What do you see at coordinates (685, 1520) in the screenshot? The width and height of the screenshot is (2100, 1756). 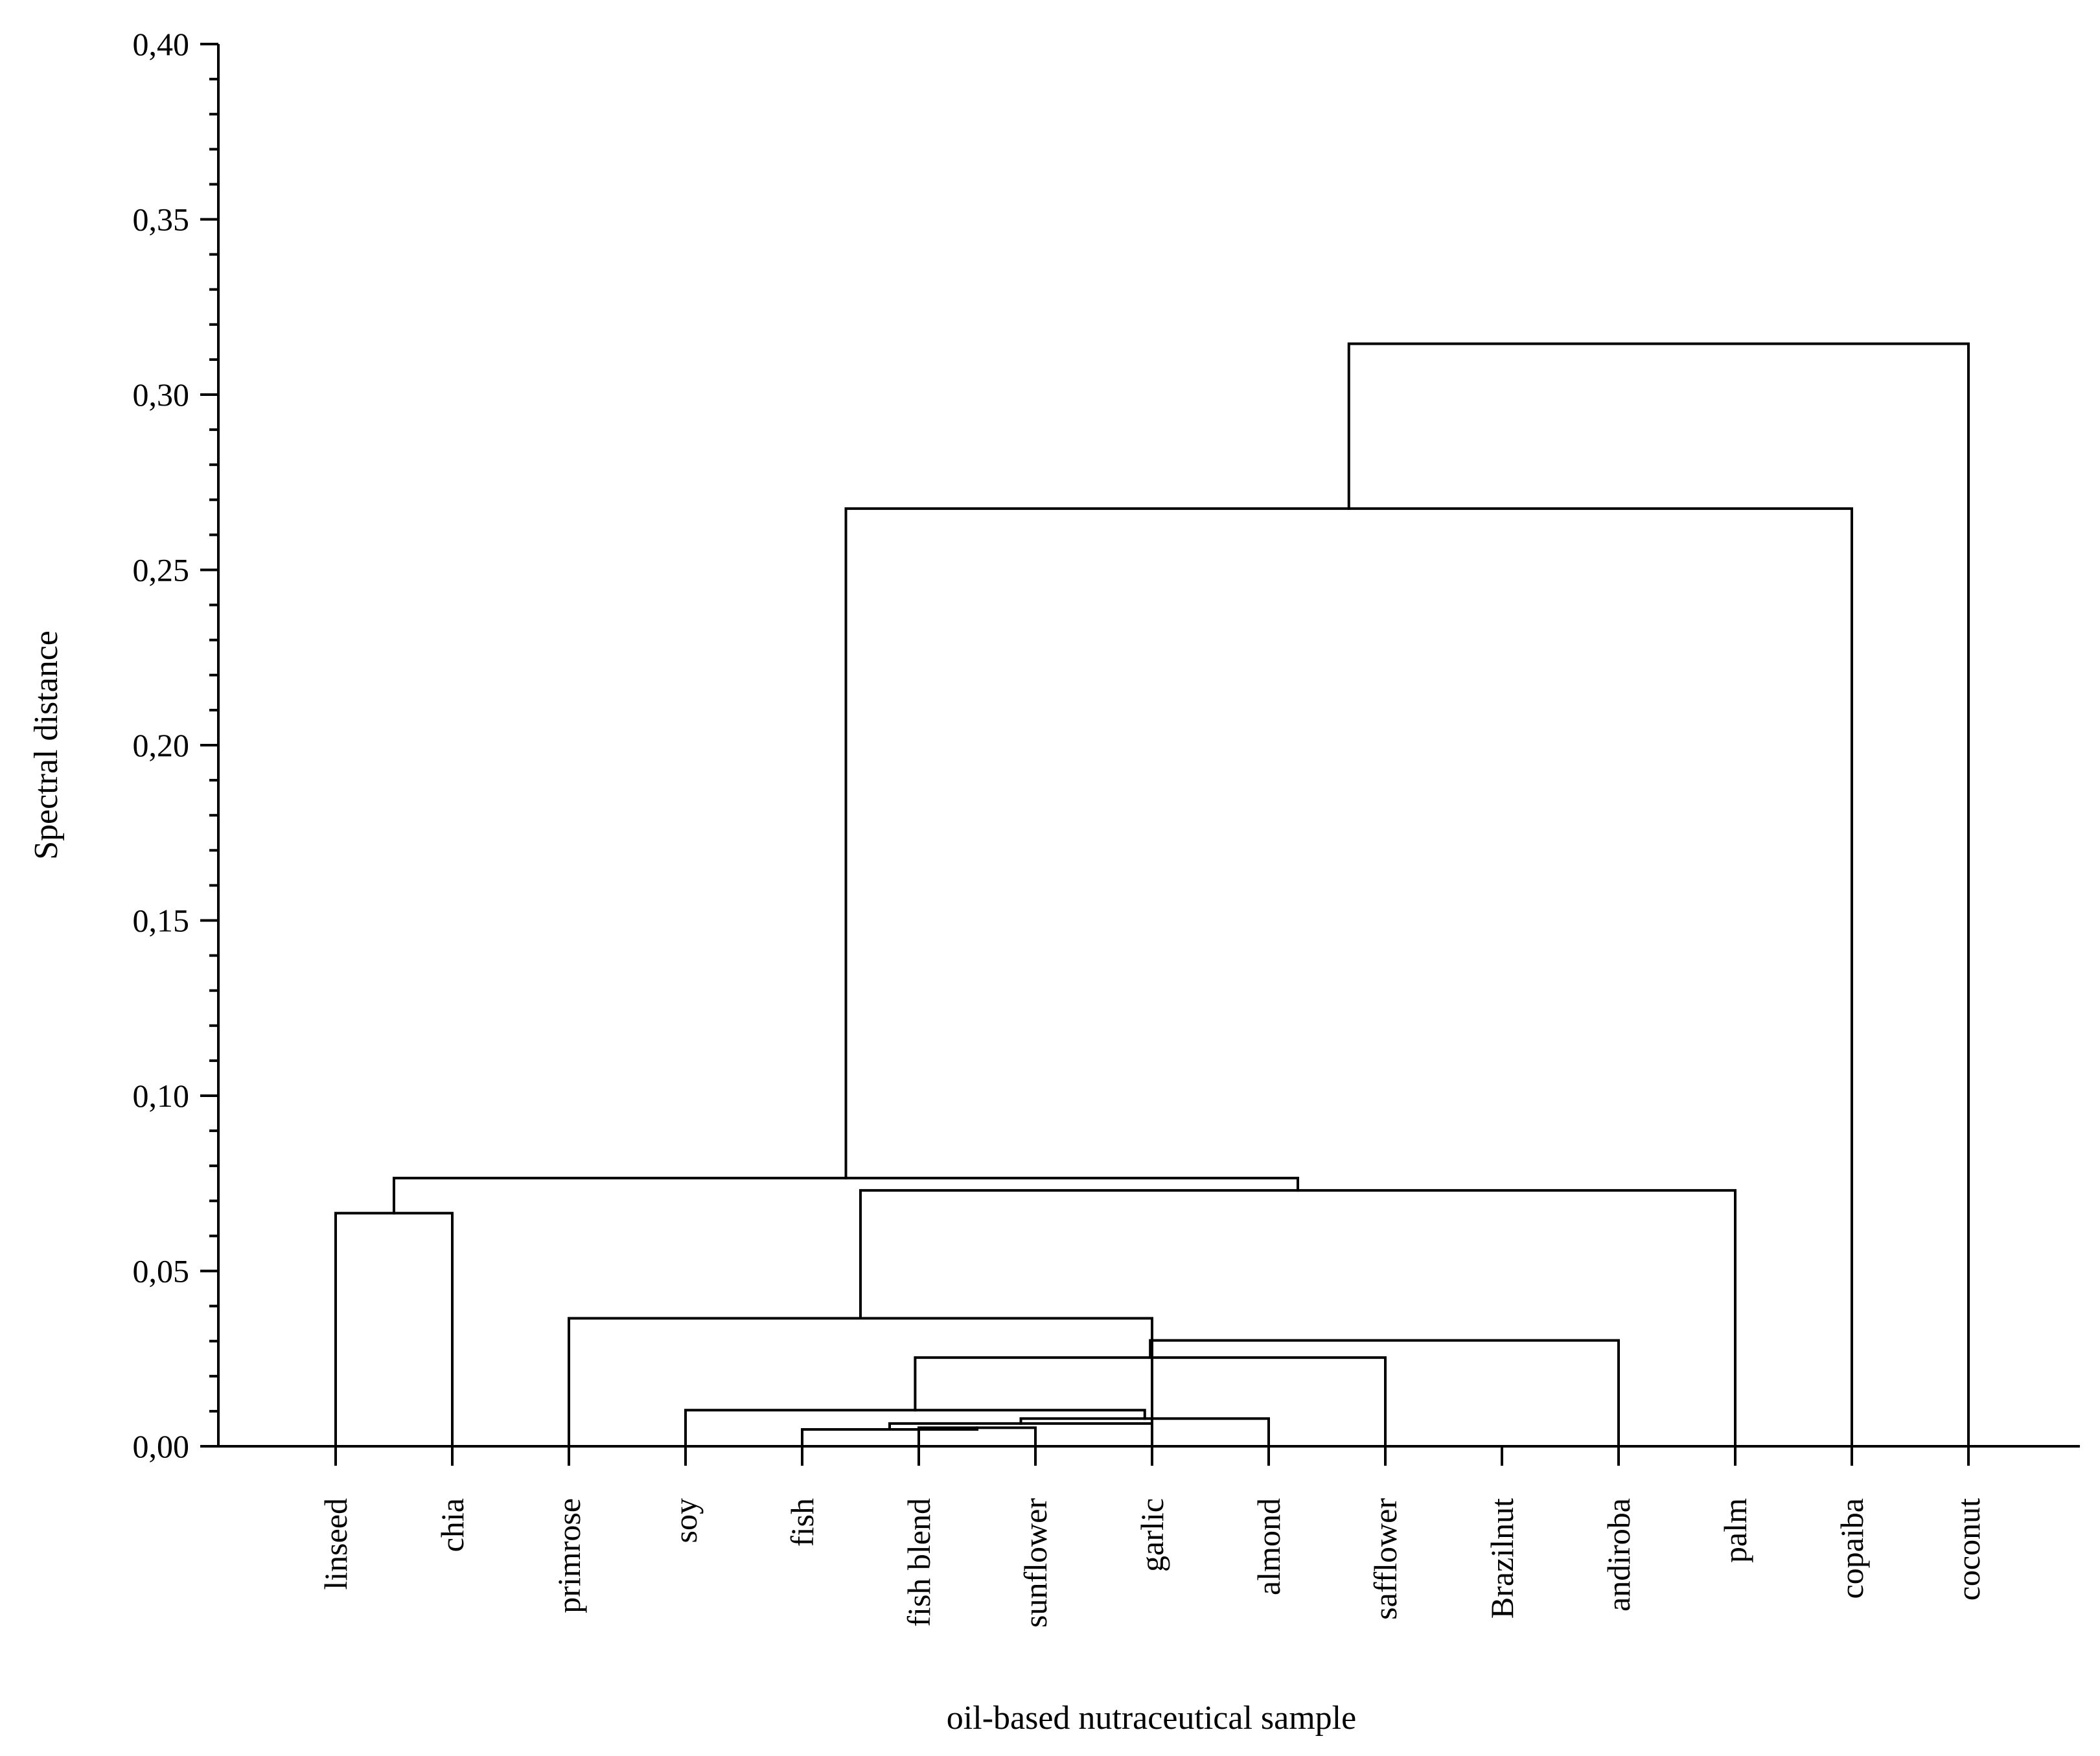 I see `leaf-label: soy` at bounding box center [685, 1520].